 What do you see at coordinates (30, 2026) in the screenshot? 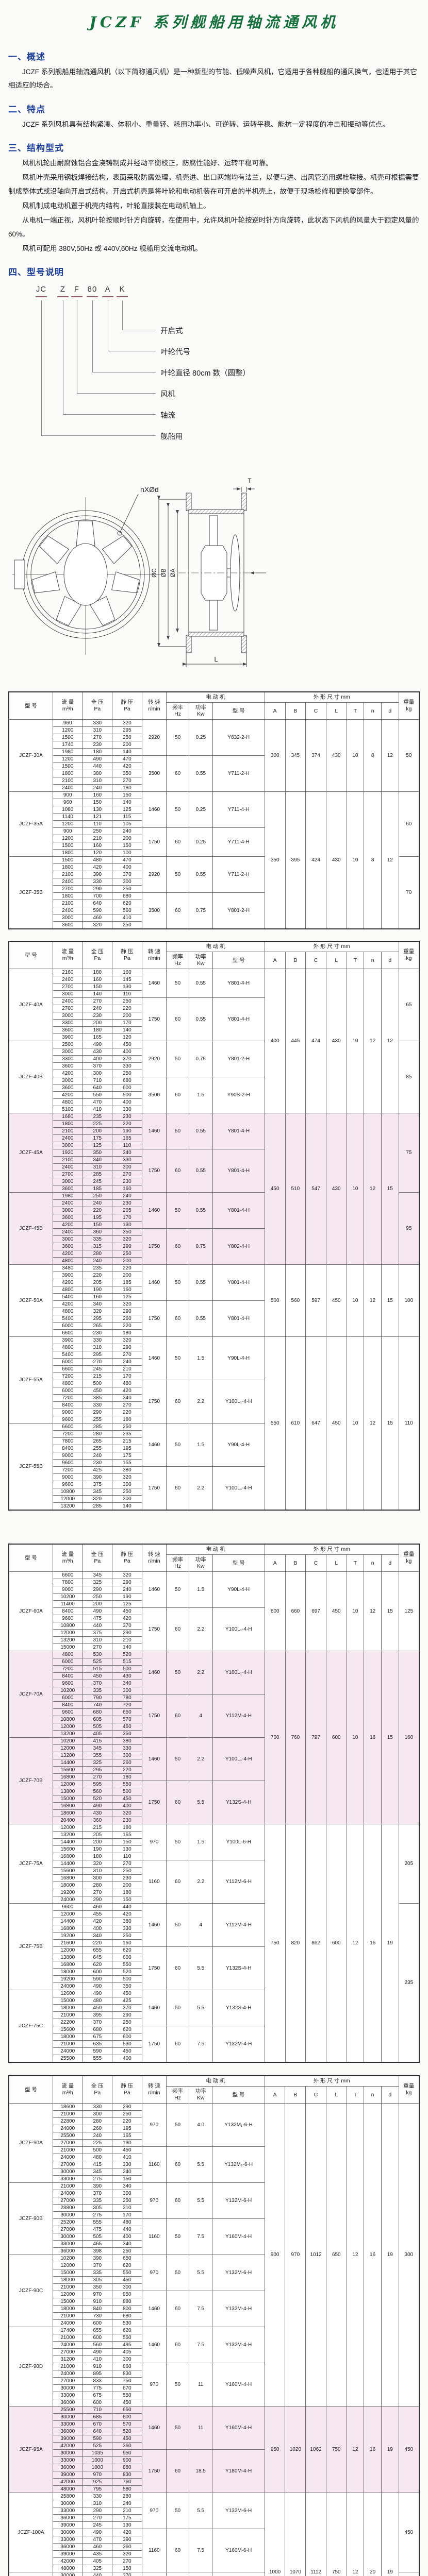
I see `model-cell: JCZF-75C` at bounding box center [30, 2026].